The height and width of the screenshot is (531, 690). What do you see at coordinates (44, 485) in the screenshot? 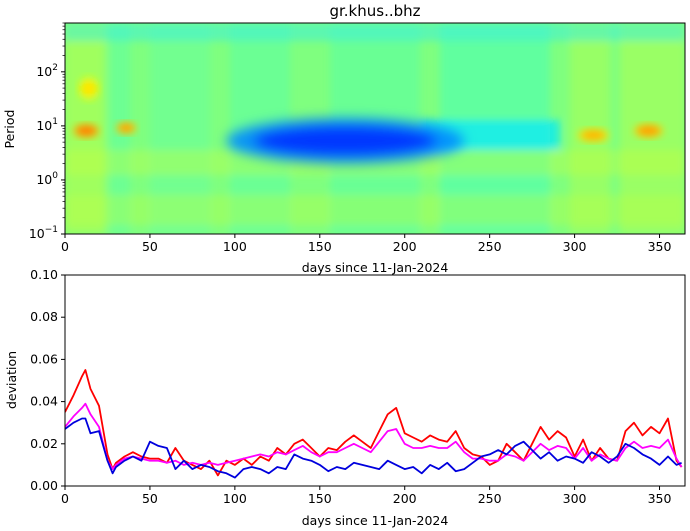
I see `y-tick-label: 0.00` at bounding box center [44, 485].